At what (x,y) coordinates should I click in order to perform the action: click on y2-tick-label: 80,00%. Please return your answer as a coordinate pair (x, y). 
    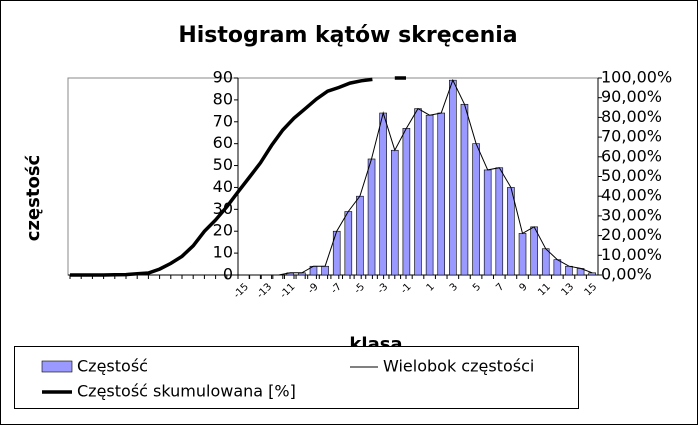
    Looking at the image, I should click on (631, 116).